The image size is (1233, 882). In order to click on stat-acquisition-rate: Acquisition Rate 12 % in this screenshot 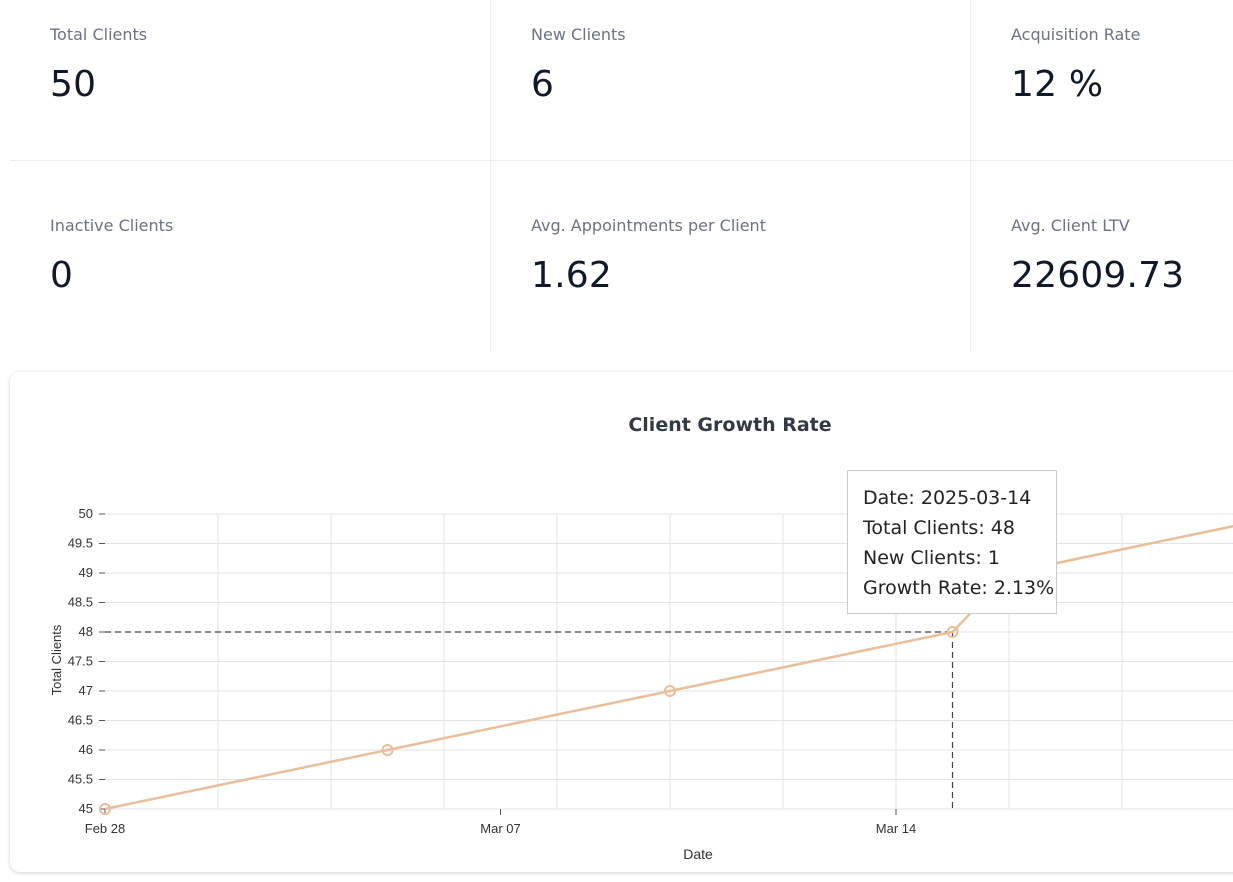, I will do `click(1101, 80)`.